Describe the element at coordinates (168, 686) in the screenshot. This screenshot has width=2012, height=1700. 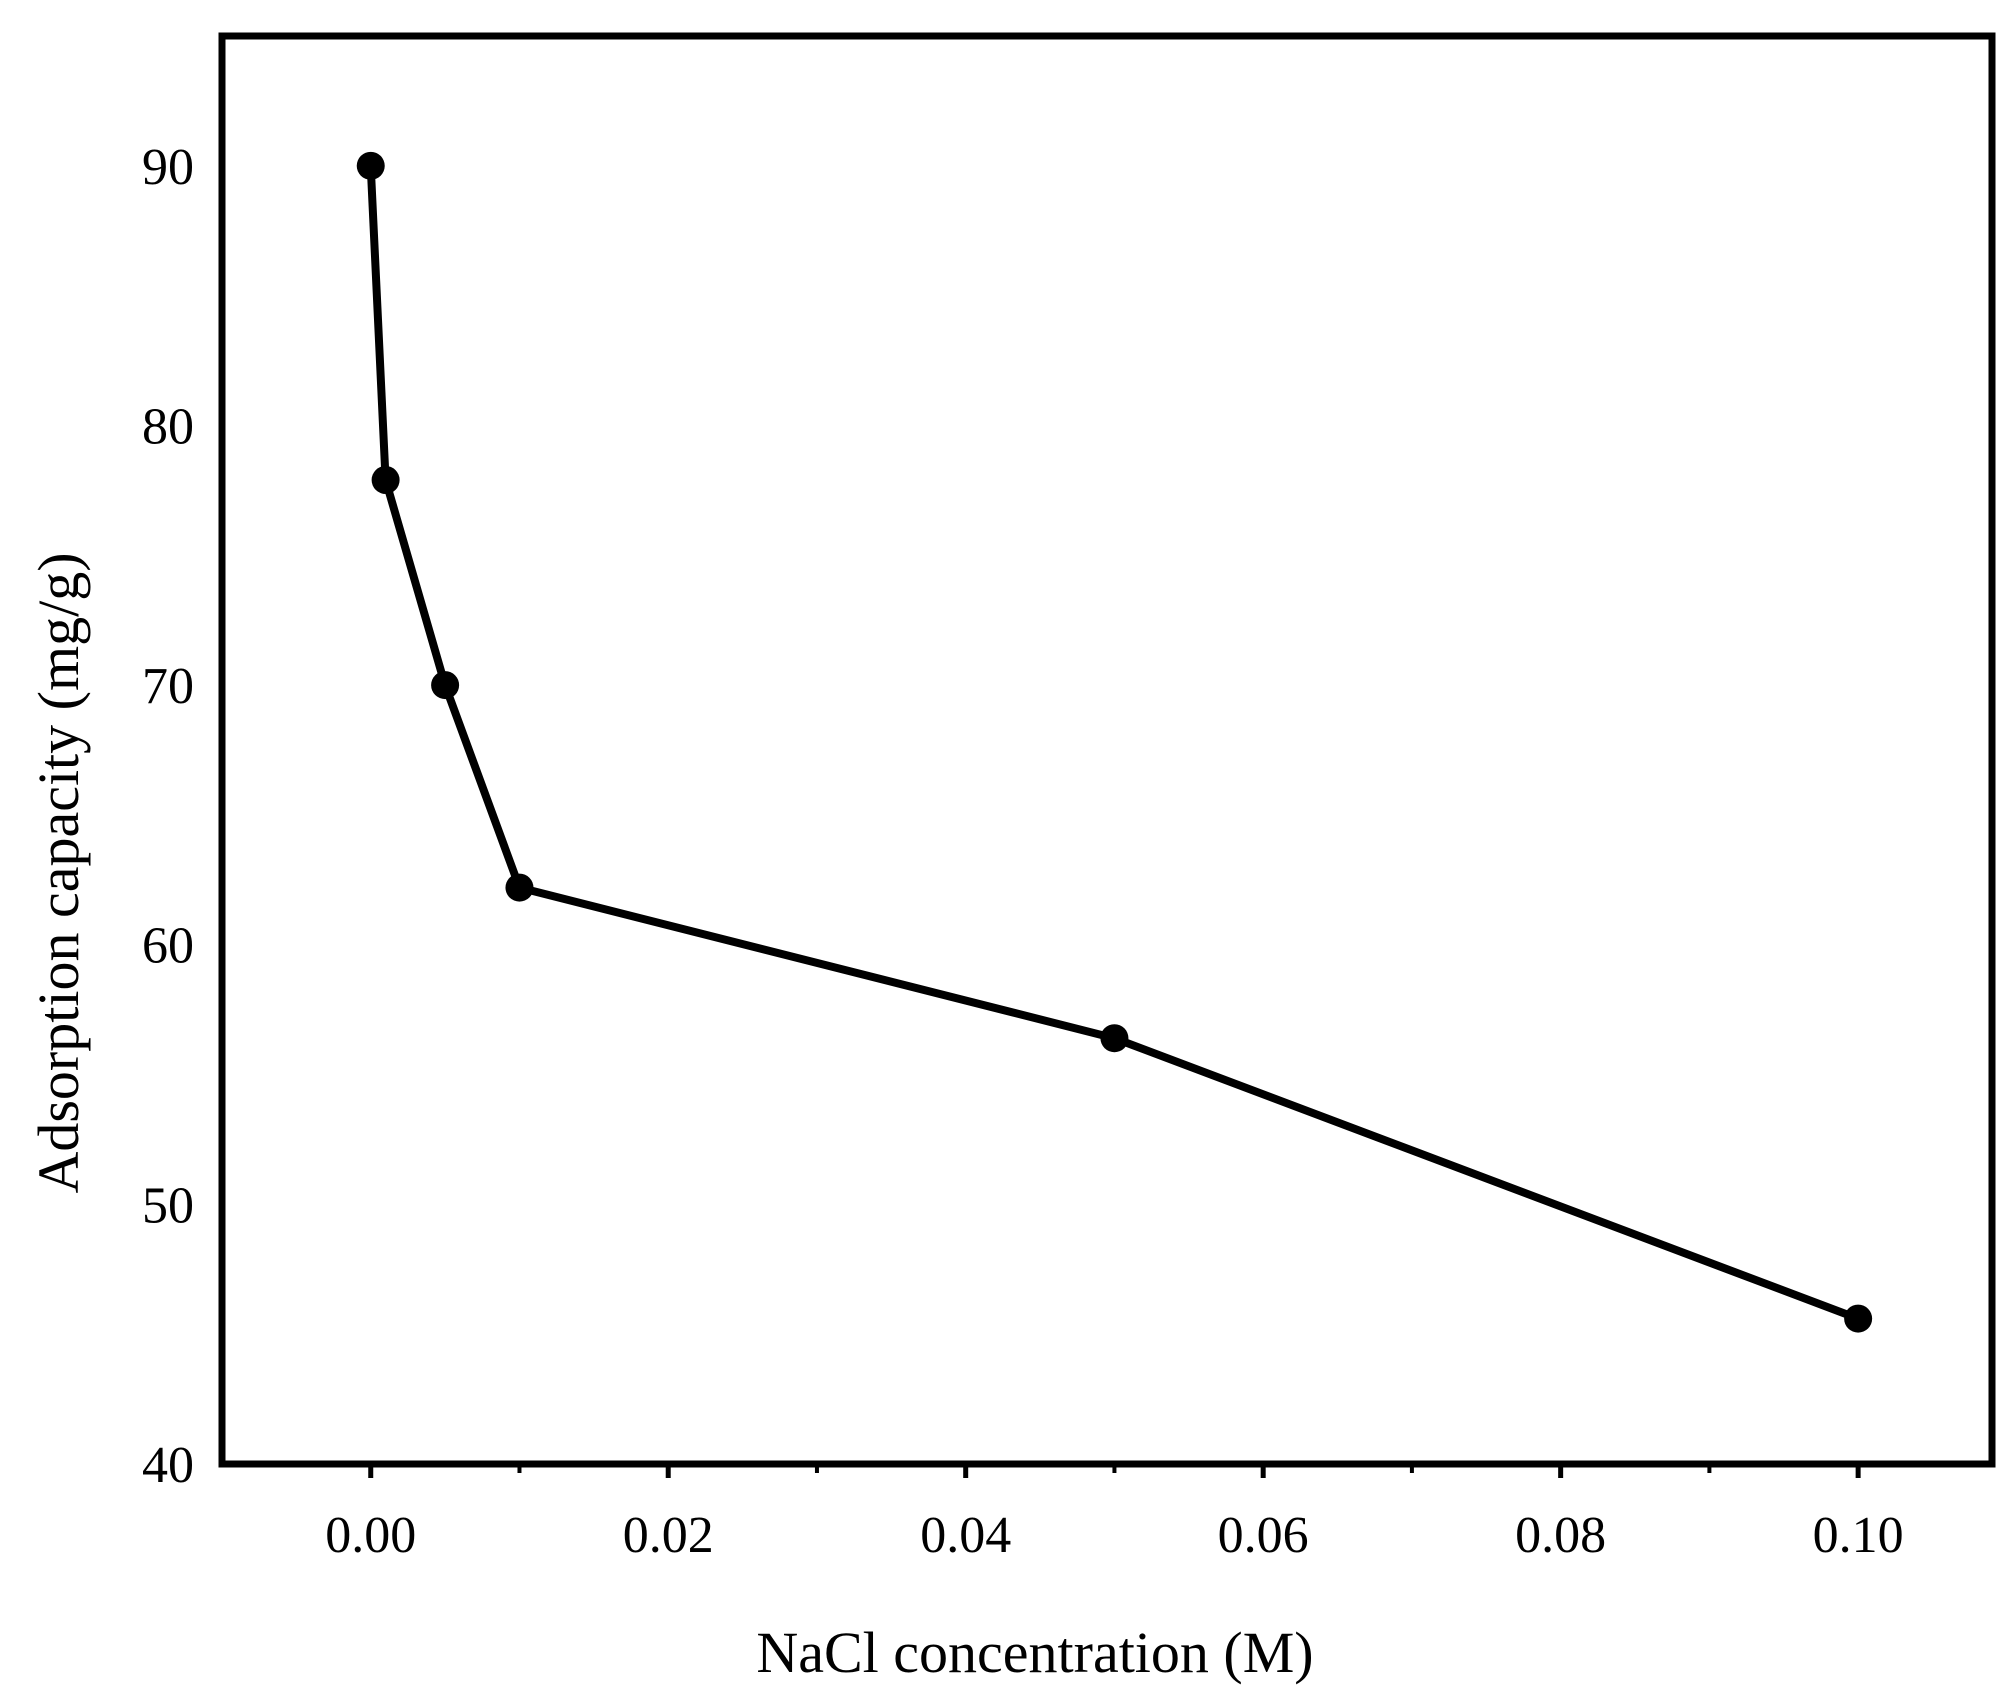
I see `y-tick-label: 70` at that location.